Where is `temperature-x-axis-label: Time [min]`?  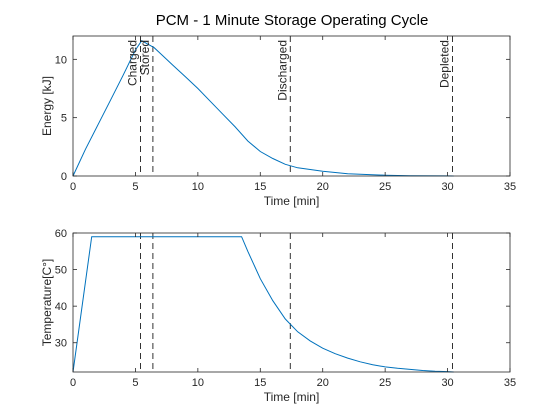
temperature-x-axis-label: Time [min] is located at coordinates (292, 397).